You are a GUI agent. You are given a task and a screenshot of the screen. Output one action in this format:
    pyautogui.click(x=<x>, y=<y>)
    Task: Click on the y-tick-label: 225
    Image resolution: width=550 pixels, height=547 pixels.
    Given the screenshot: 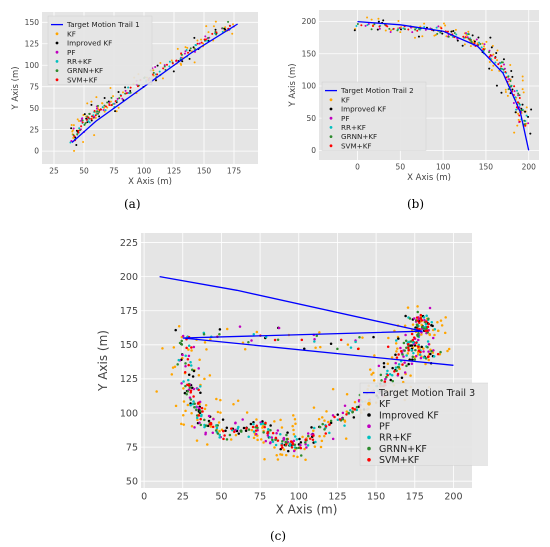 What is the action you would take?
    pyautogui.click(x=129, y=243)
    